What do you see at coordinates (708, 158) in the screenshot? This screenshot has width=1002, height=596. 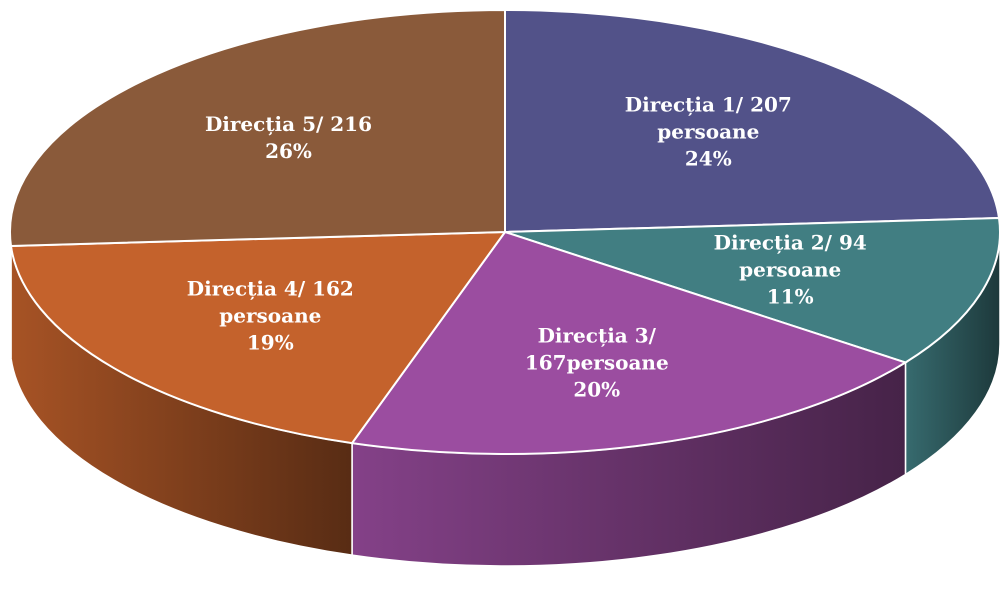 I see `value-label: 24%` at bounding box center [708, 158].